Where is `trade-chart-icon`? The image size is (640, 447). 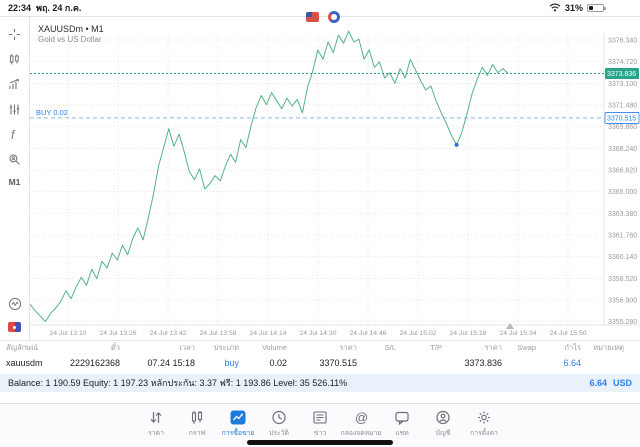 trade-chart-icon is located at coordinates (238, 417).